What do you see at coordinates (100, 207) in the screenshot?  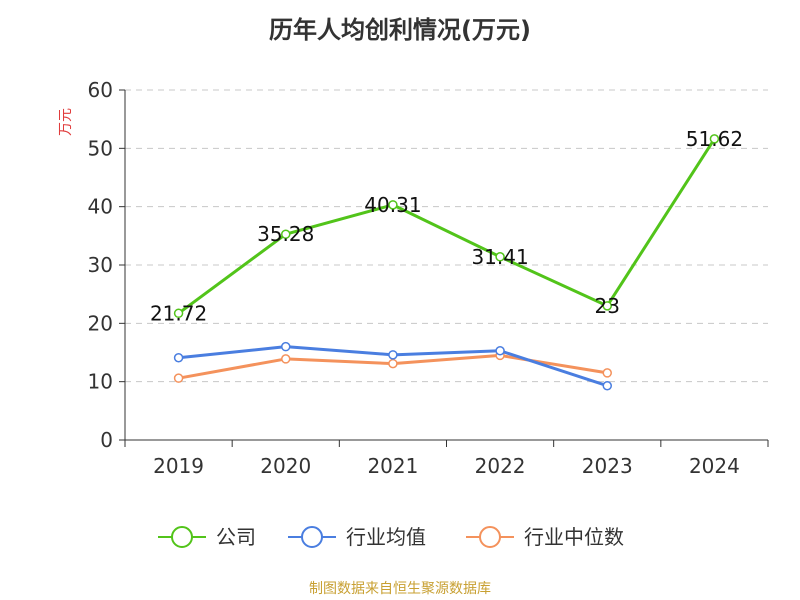 I see `y-tick-label: 40` at bounding box center [100, 207].